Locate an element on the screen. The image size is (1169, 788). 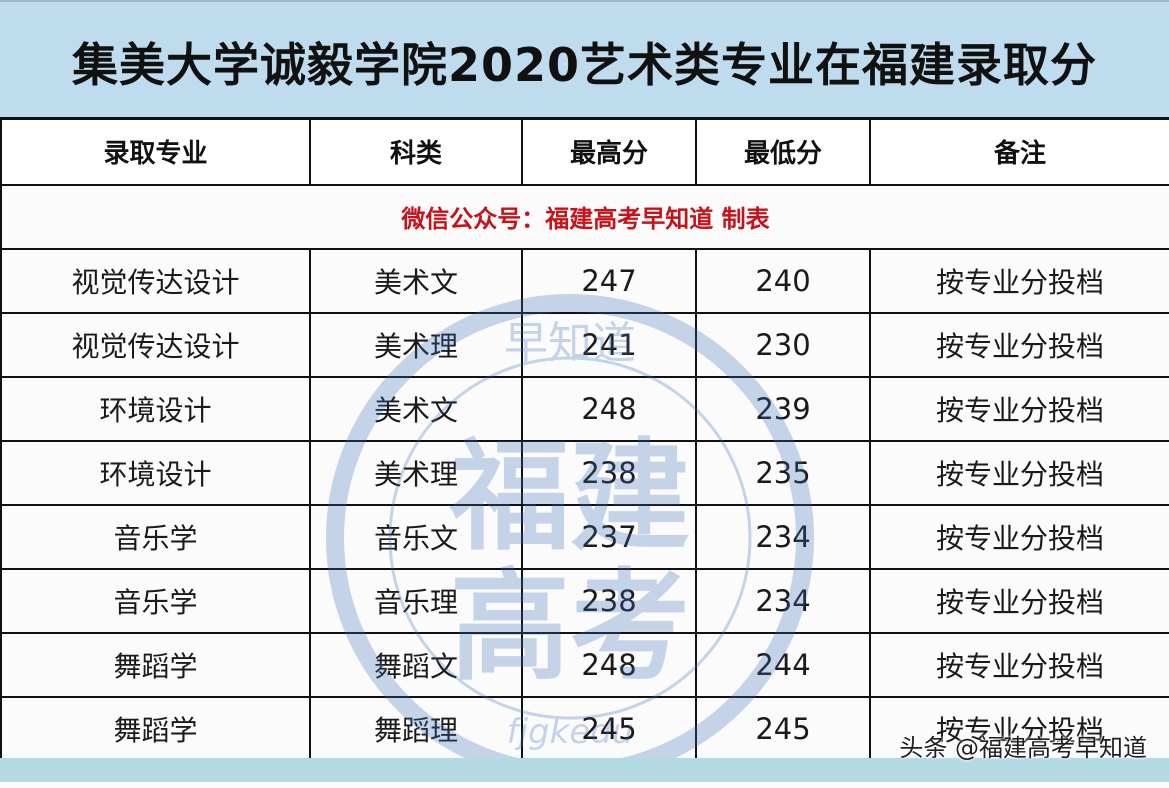
cell-max-score: 247 is located at coordinates (609, 280).